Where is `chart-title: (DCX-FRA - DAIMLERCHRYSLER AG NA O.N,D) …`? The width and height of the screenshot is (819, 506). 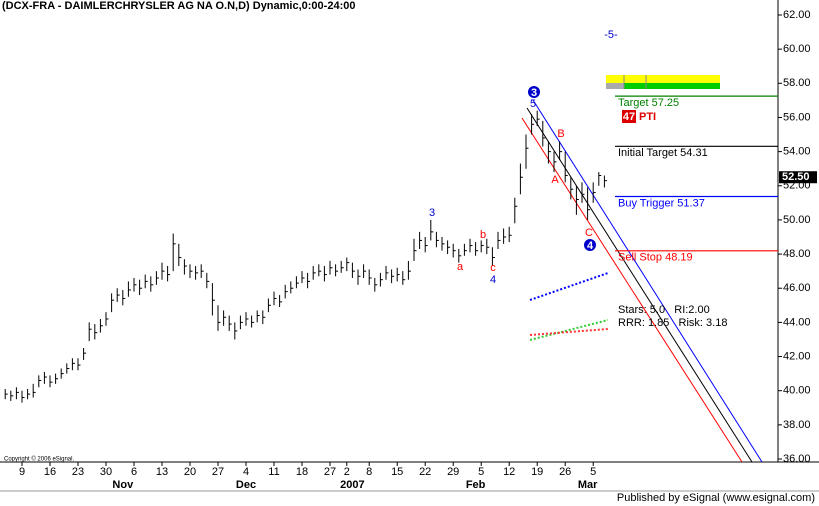 chart-title: (DCX-FRA - DAIMLERCHRYSLER AG NA O.N,D) … is located at coordinates (178, 6).